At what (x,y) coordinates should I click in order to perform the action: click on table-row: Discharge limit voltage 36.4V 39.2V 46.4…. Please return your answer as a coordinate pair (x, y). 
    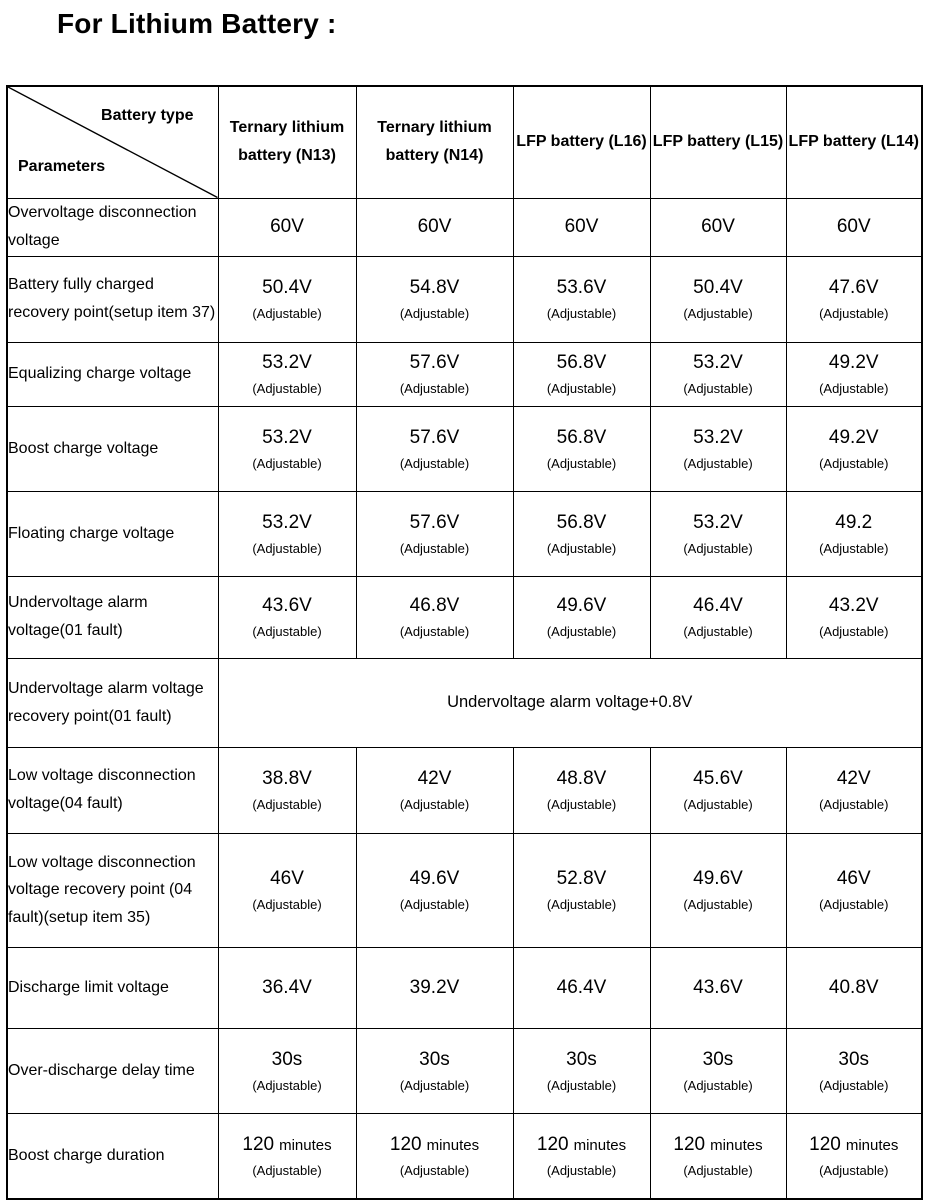
    Looking at the image, I should click on (464, 987).